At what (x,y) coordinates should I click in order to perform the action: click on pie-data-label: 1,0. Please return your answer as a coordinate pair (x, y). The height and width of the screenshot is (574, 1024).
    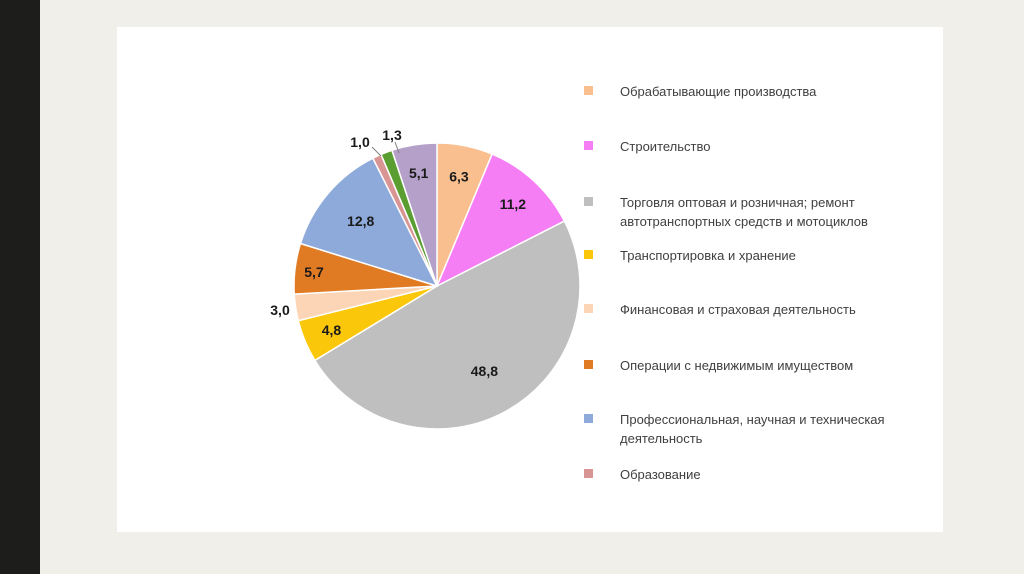
    Looking at the image, I should click on (360, 142).